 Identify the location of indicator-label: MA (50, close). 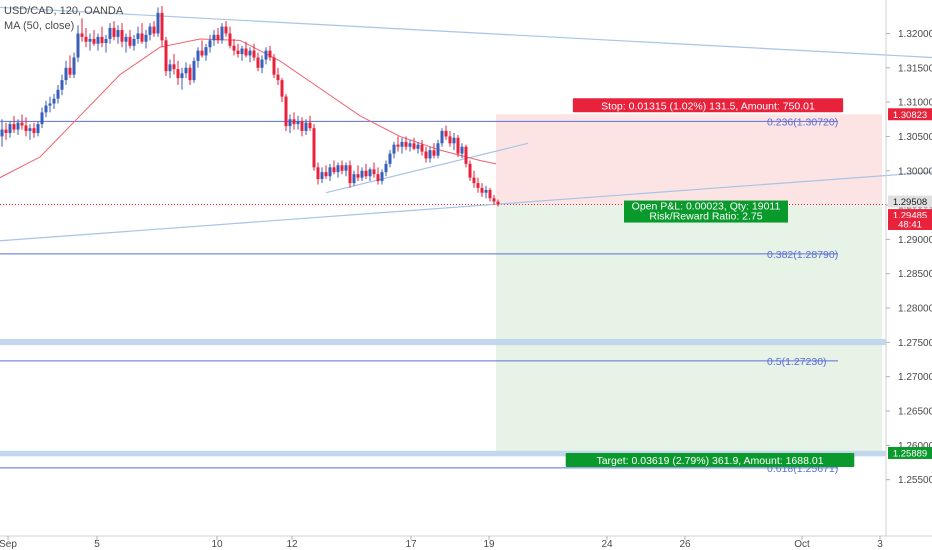
(39, 26).